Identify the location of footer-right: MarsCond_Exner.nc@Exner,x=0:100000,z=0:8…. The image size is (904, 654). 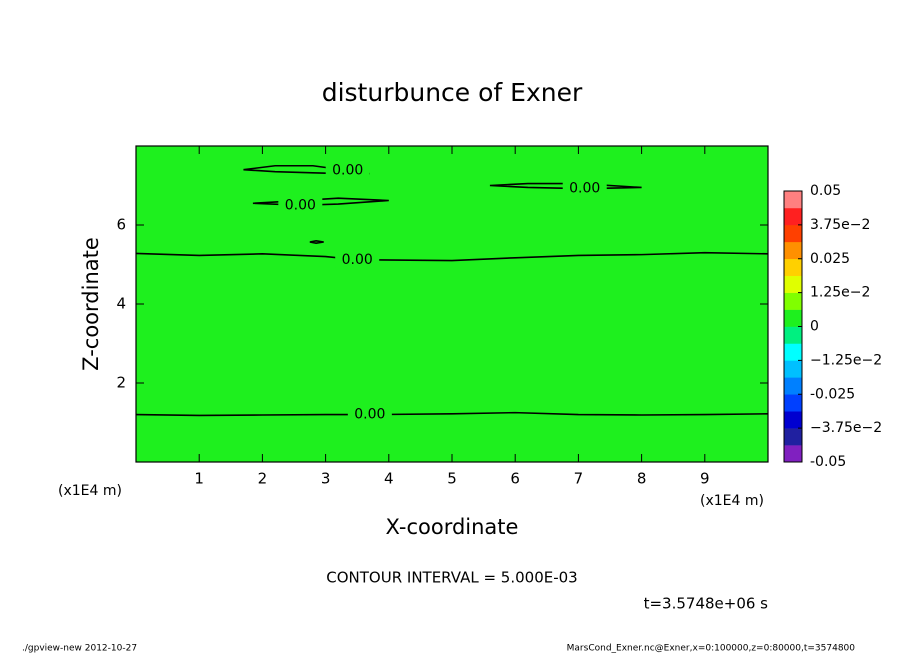
(711, 649).